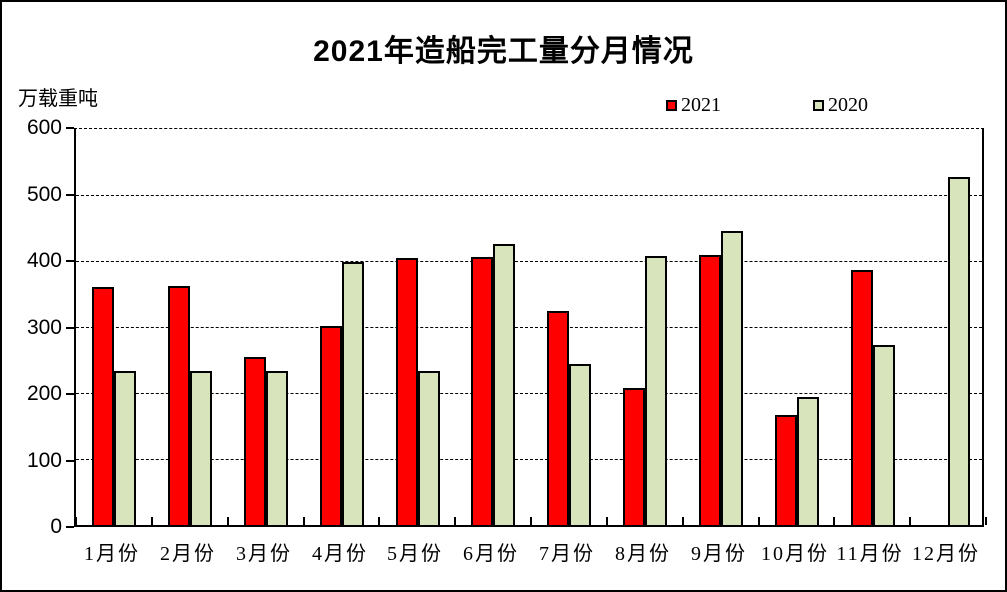  Describe the element at coordinates (503, 51) in the screenshot. I see `chart-title: 2021年造船完工量分月情况` at that location.